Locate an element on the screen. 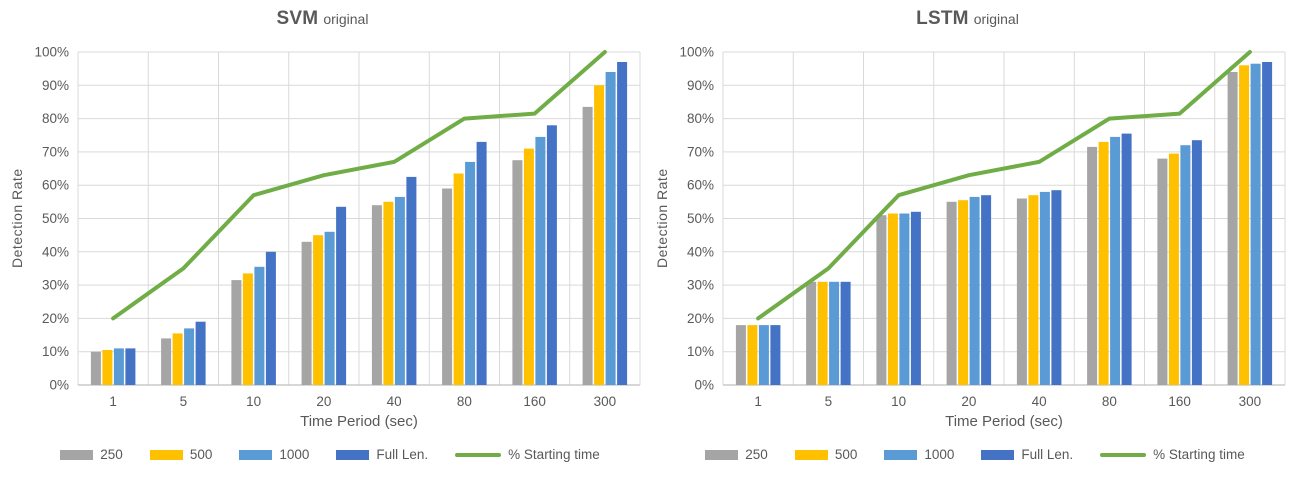  svm-legend: 250 500 1000 Full Len. % Starting time is located at coordinates (330, 454).